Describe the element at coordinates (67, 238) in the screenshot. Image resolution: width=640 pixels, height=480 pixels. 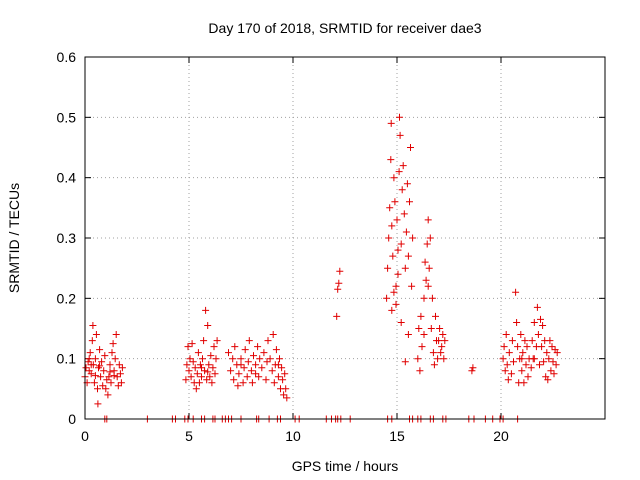
I see `y-tick-label: 0.3` at that location.